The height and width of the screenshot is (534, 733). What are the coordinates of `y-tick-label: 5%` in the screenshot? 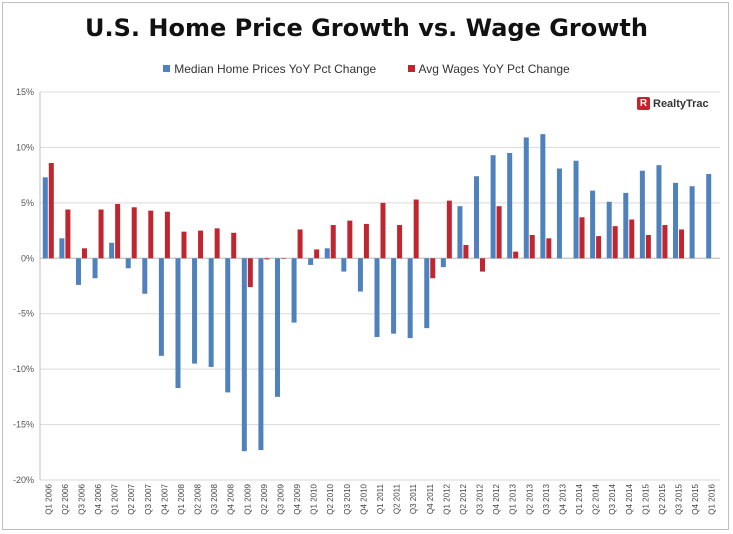 It's located at (27, 203).